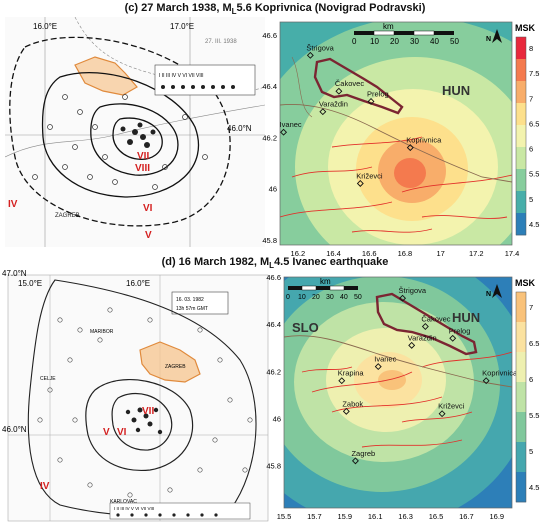  Describe the element at coordinates (30, 283) in the screenshot. I see `lon-label-15: 15.0°E` at that location.